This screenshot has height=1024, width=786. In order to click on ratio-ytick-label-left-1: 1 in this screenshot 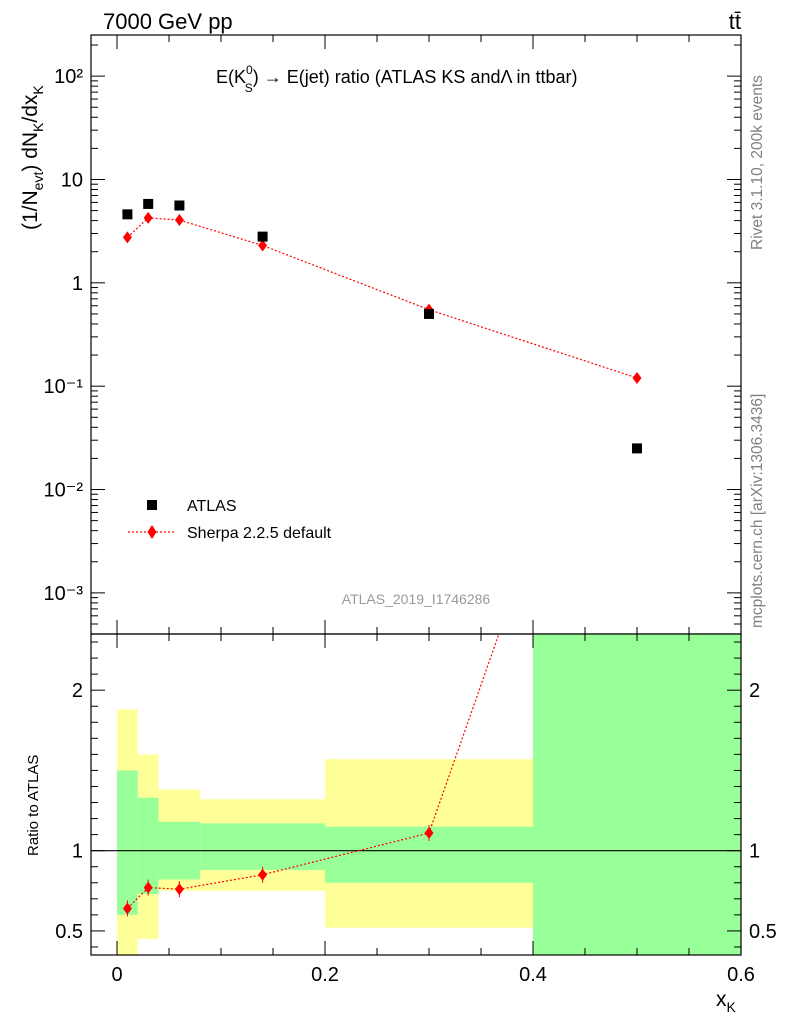, I will do `click(77, 852)`.